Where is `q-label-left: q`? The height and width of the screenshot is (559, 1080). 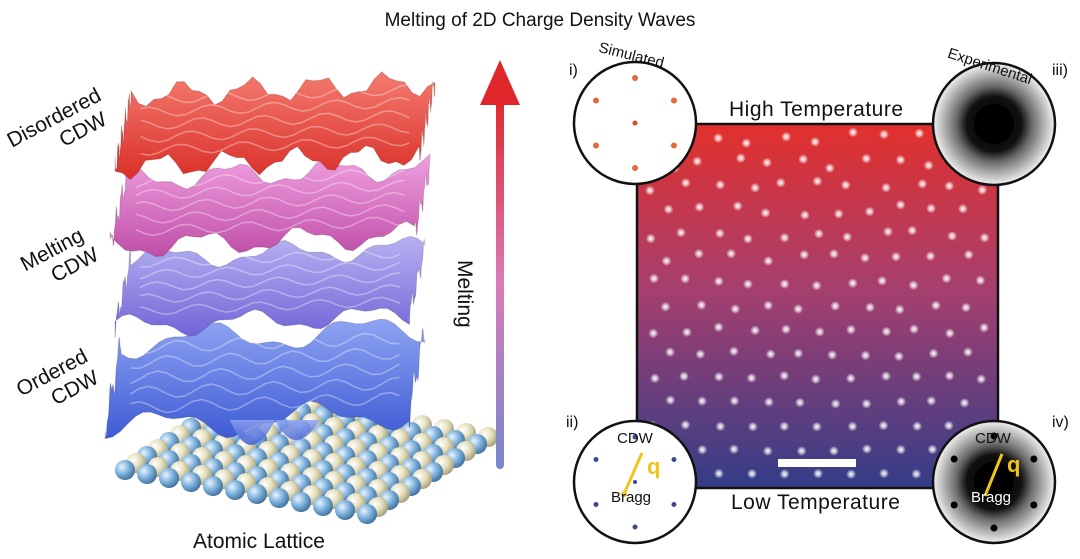
q-label-left: q is located at coordinates (654, 466).